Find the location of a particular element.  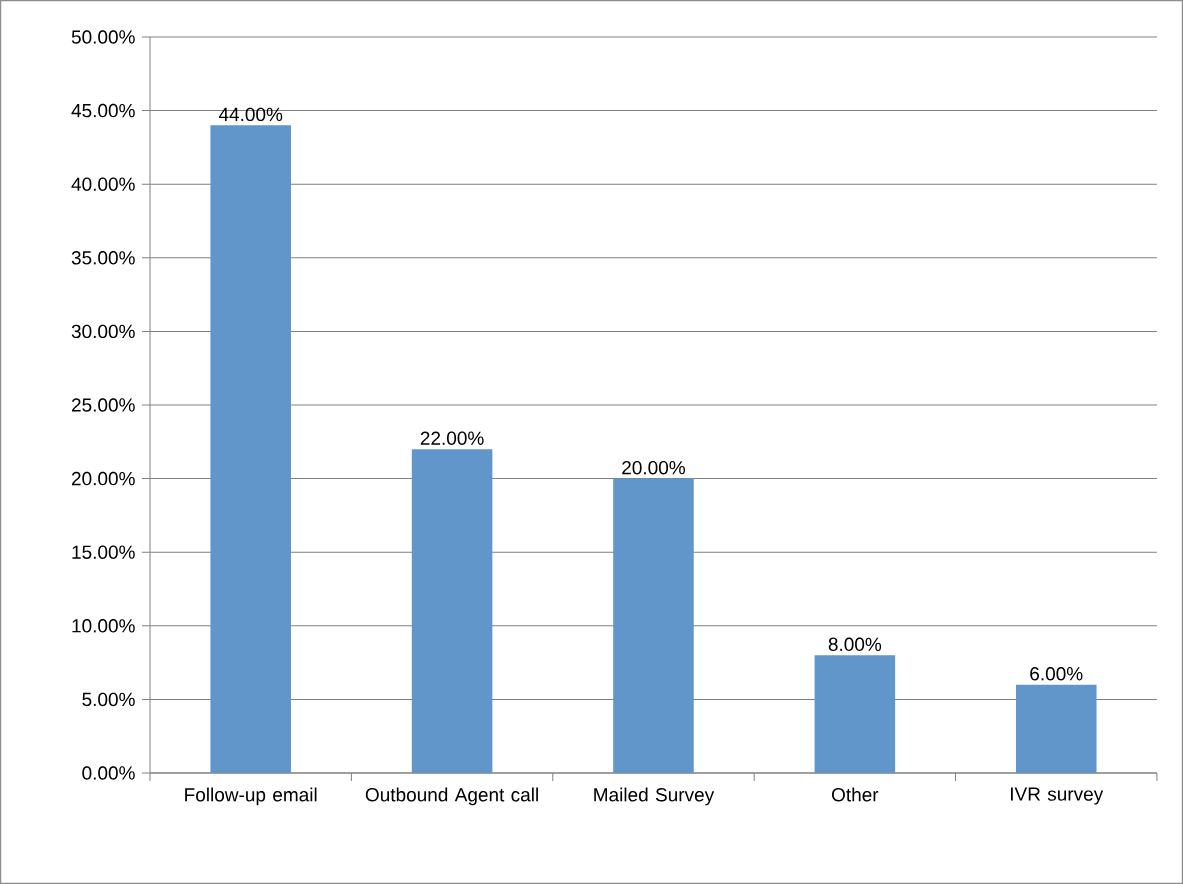

y-tick-label: 20.00% is located at coordinates (103, 478).